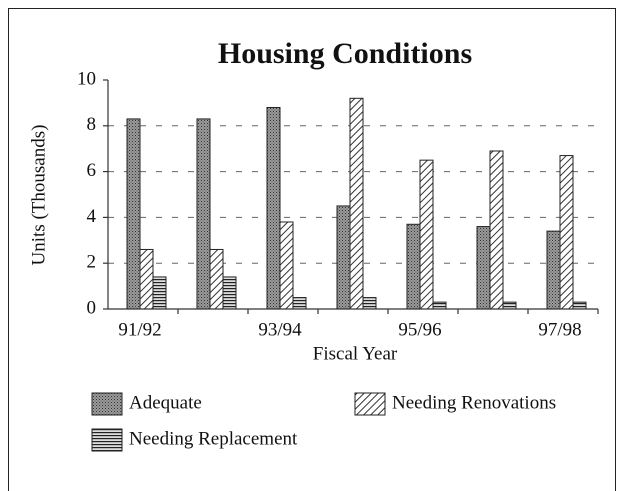 The width and height of the screenshot is (624, 491). I want to click on chart-title: Housing Conditions, so click(345, 53).